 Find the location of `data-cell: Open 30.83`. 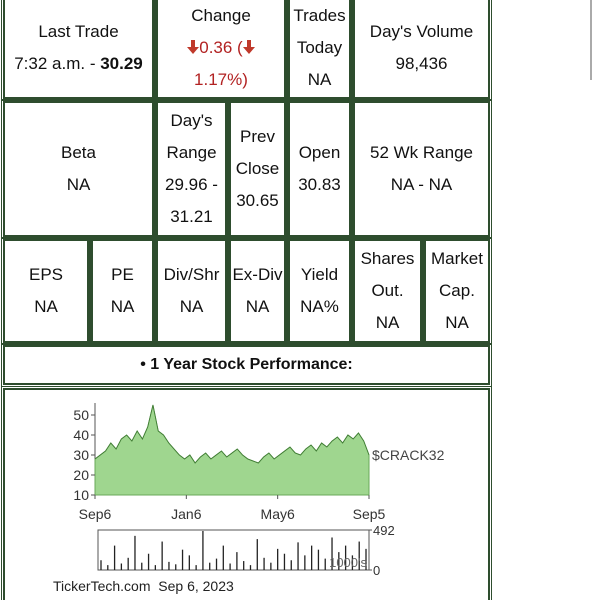

data-cell: Open 30.83 is located at coordinates (319, 169).